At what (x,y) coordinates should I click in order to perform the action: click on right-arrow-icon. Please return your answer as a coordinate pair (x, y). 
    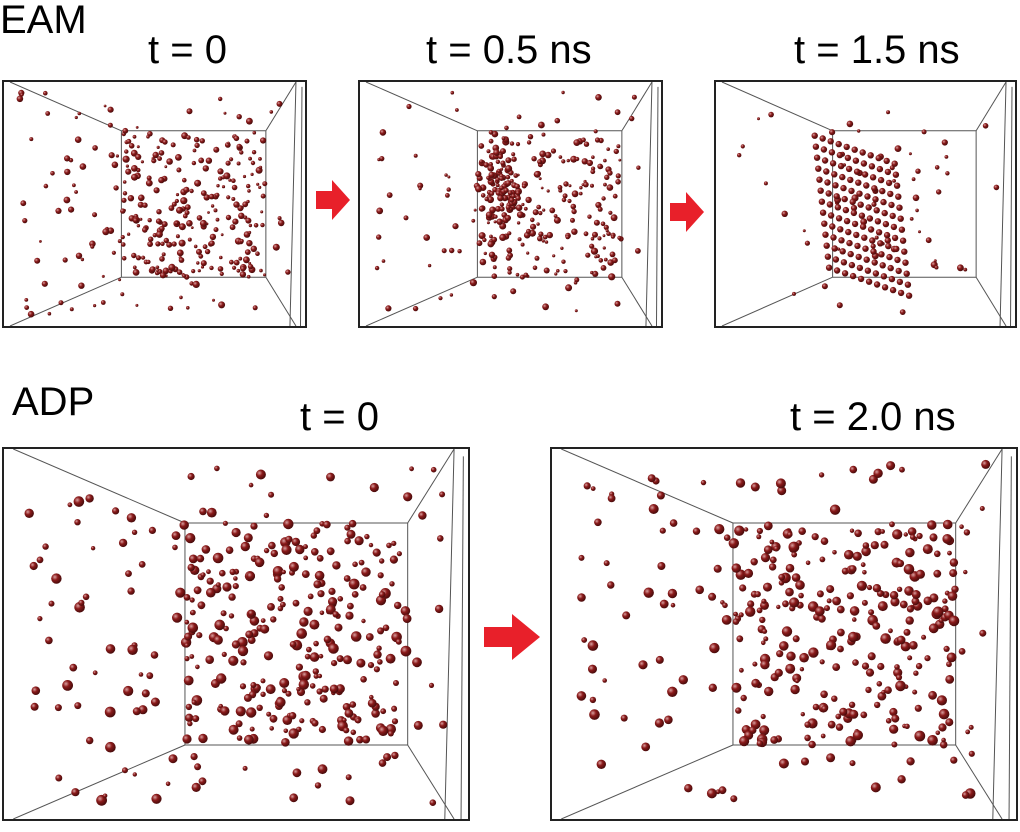
    Looking at the image, I should click on (512, 637).